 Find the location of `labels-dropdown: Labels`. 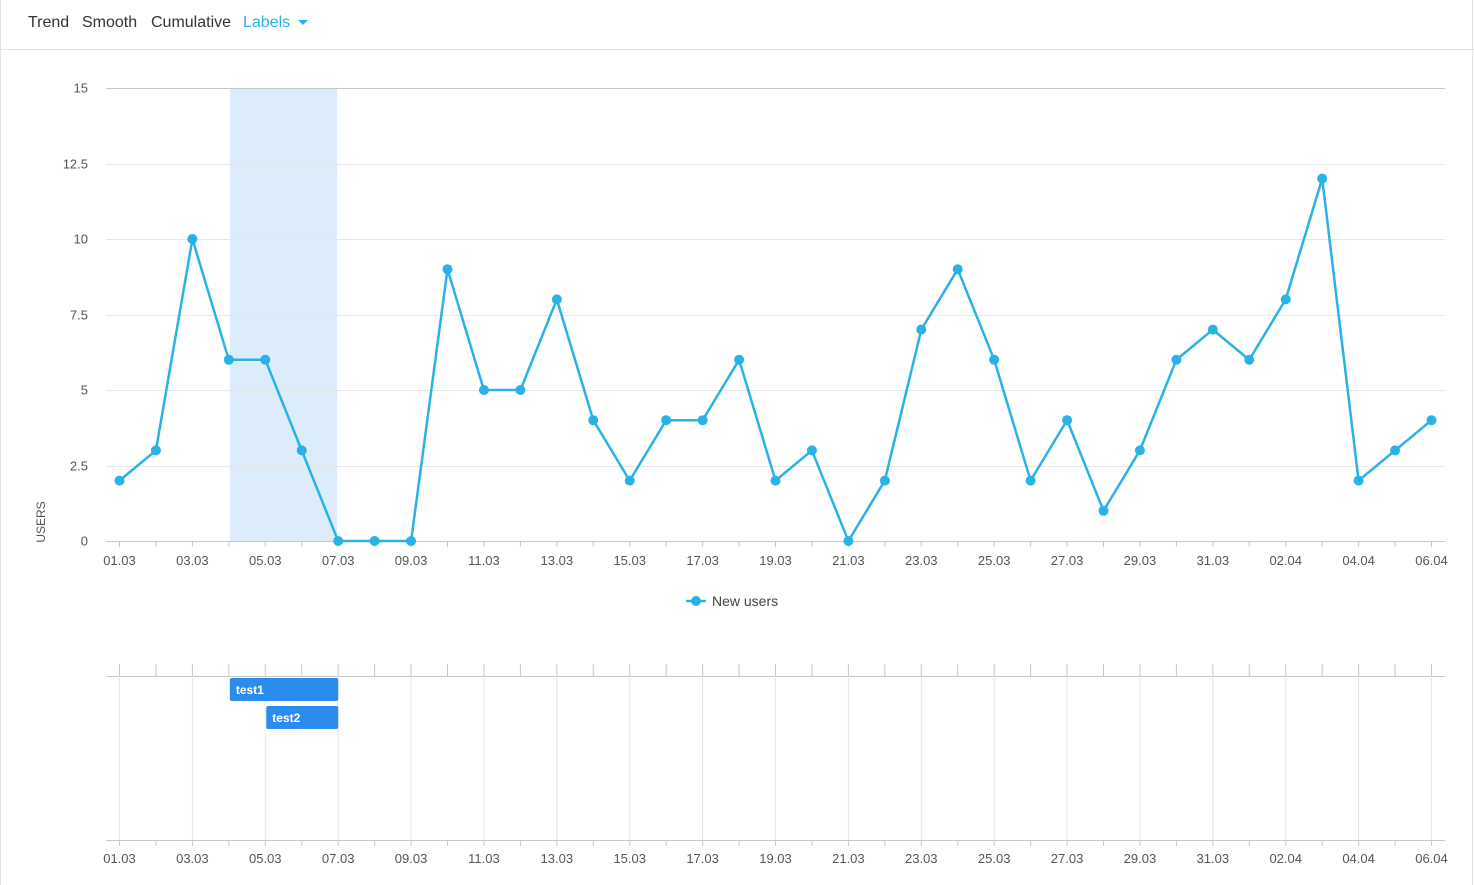

labels-dropdown: Labels is located at coordinates (276, 23).